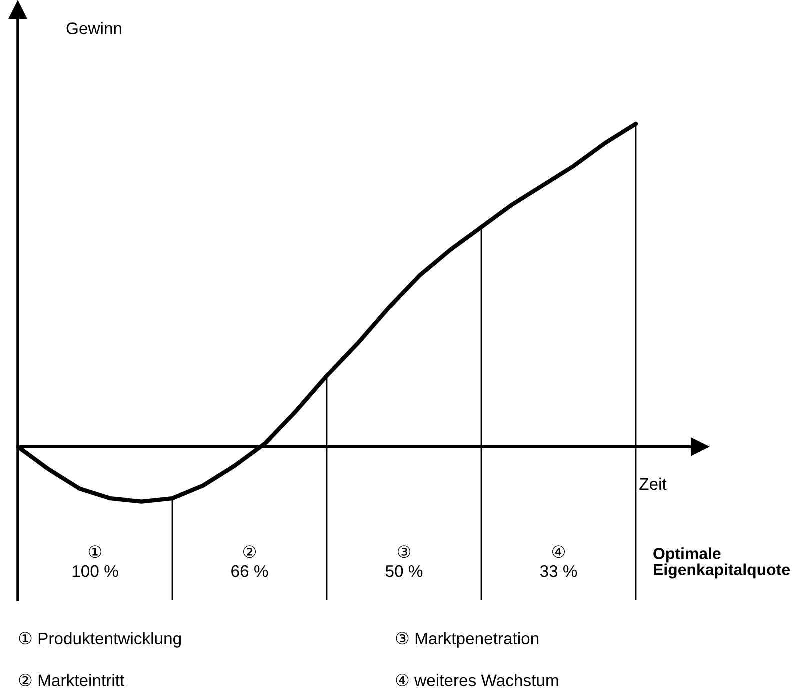 Image resolution: width=803 pixels, height=693 pixels. Describe the element at coordinates (250, 562) in the screenshot. I see `text: ② 66 %` at that location.